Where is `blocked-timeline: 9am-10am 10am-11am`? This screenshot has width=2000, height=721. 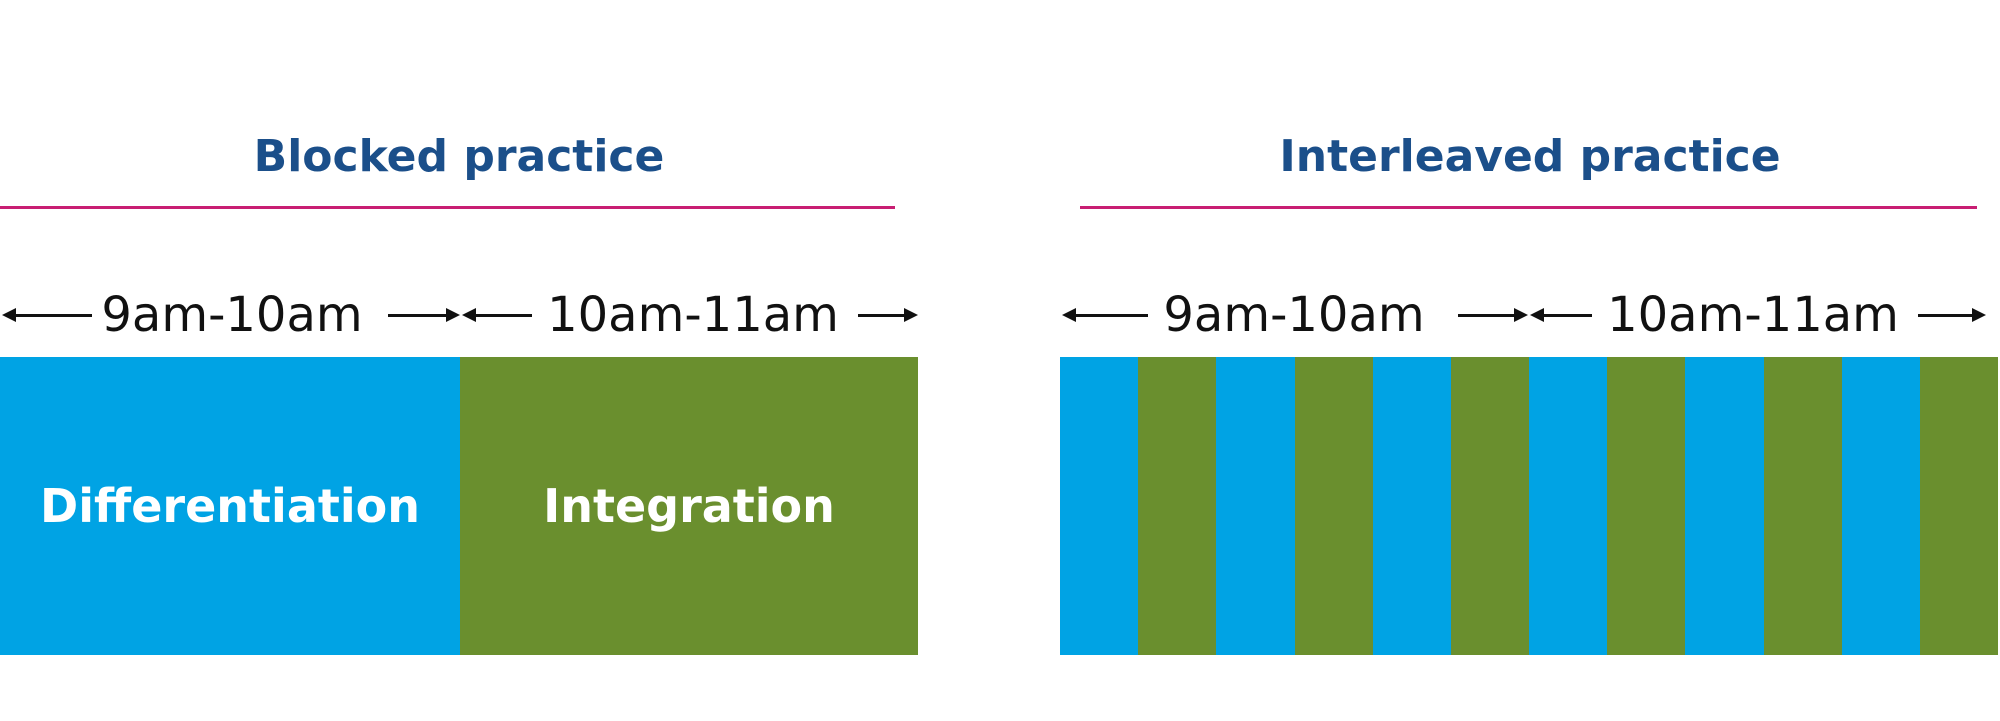 blocked-timeline: 9am-10am 10am-11am is located at coordinates (460, 315).